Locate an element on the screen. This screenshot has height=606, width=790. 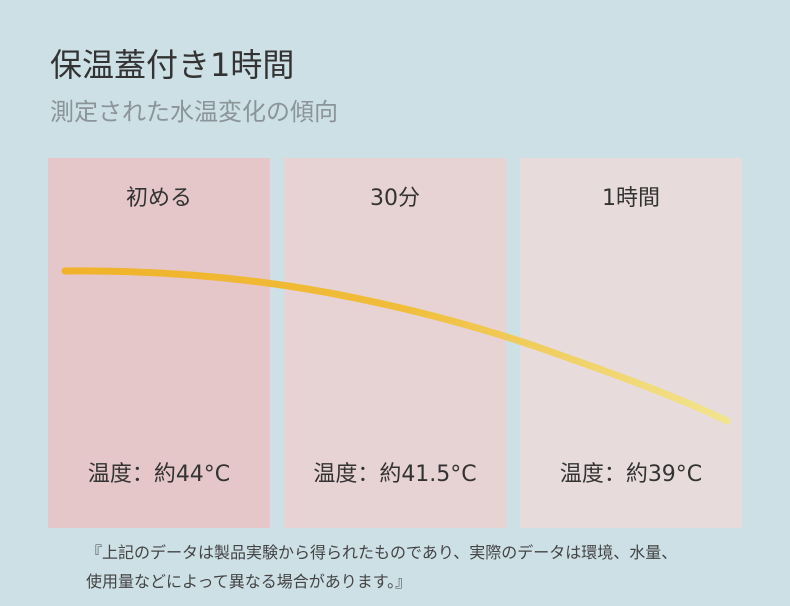
panel-temperature: 温度：約39°C is located at coordinates (631, 474).